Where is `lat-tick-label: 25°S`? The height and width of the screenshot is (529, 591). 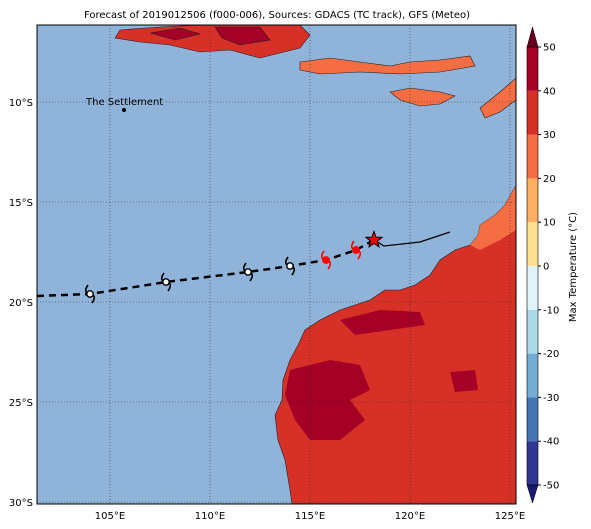 lat-tick-label: 25°S is located at coordinates (21, 403).